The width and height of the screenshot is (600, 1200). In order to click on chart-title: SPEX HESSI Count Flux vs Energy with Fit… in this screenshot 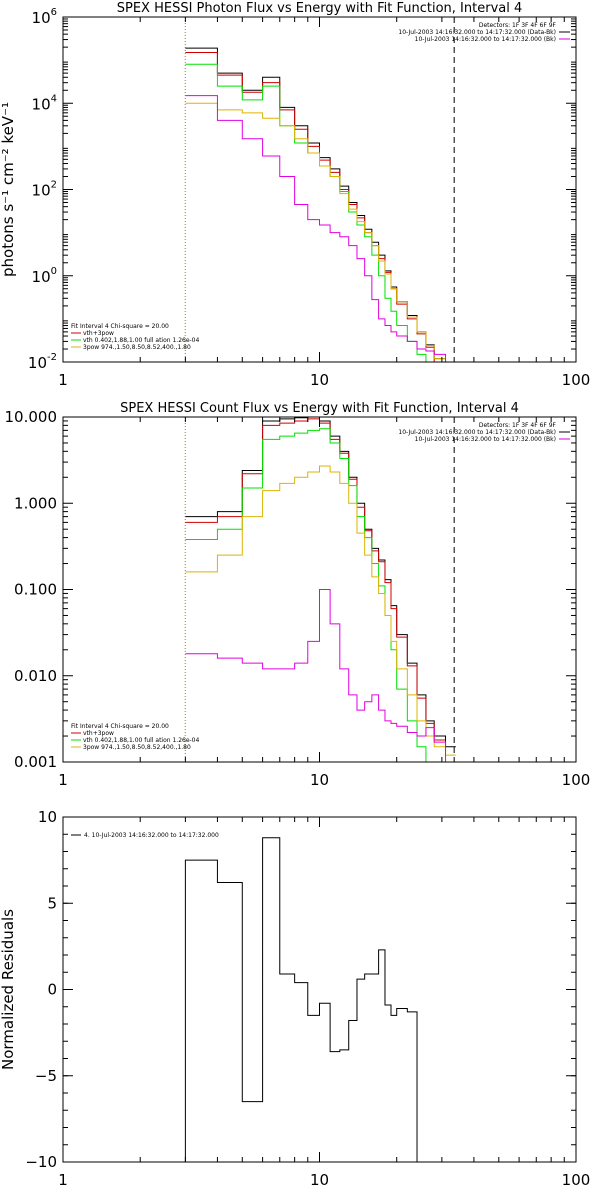, I will do `click(319, 408)`.